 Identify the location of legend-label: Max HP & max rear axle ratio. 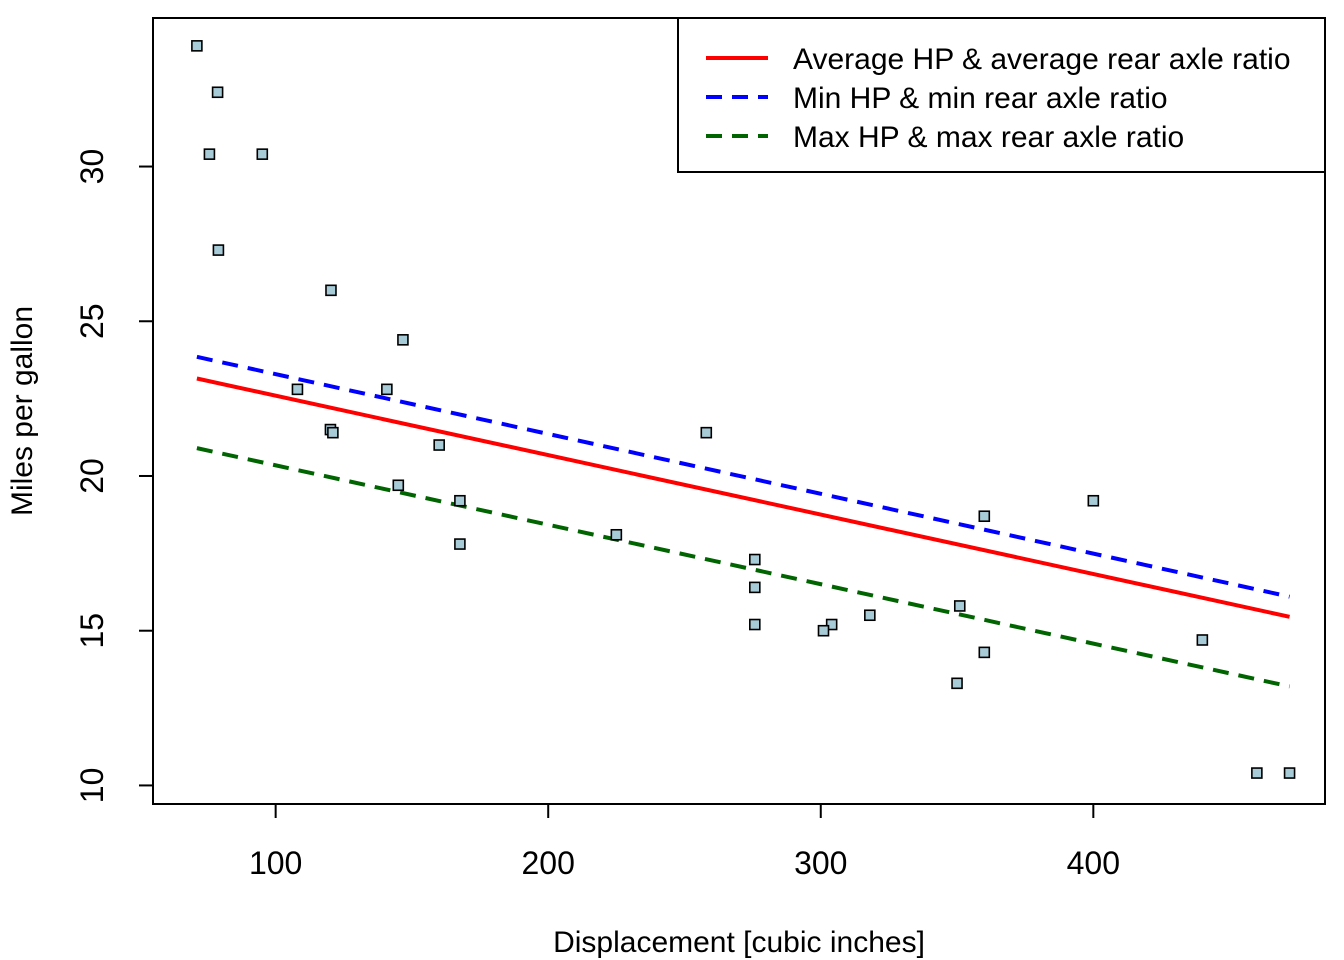
(988, 137).